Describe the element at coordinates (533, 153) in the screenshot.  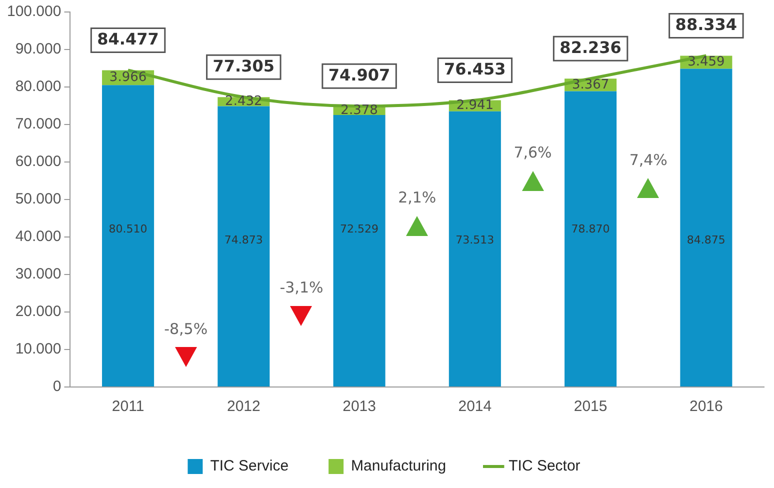
I see `annotation: 7,6%` at that location.